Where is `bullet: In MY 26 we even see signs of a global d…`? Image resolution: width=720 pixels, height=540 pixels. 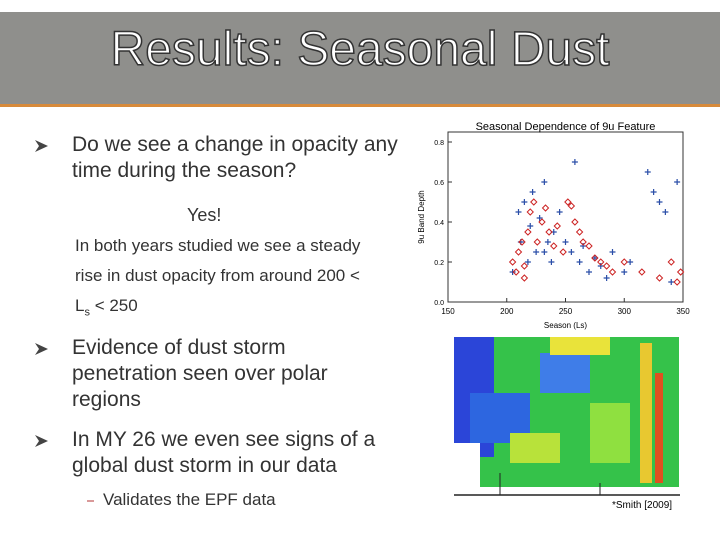 bullet: In MY 26 we even see signs of a global d… is located at coordinates (224, 452).